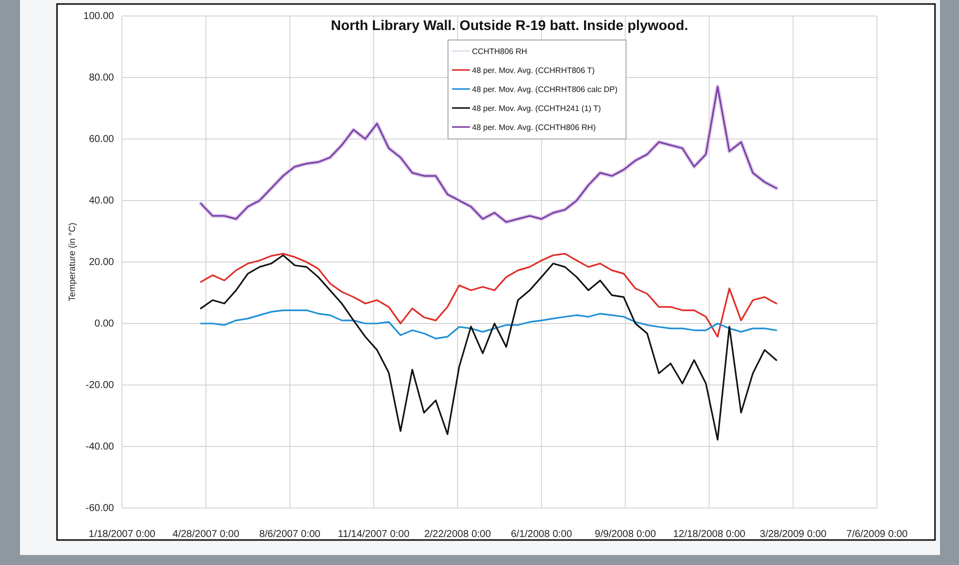 Image resolution: width=959 pixels, height=565 pixels. I want to click on x-tick-label: 2/22/2008 0:00, so click(458, 534).